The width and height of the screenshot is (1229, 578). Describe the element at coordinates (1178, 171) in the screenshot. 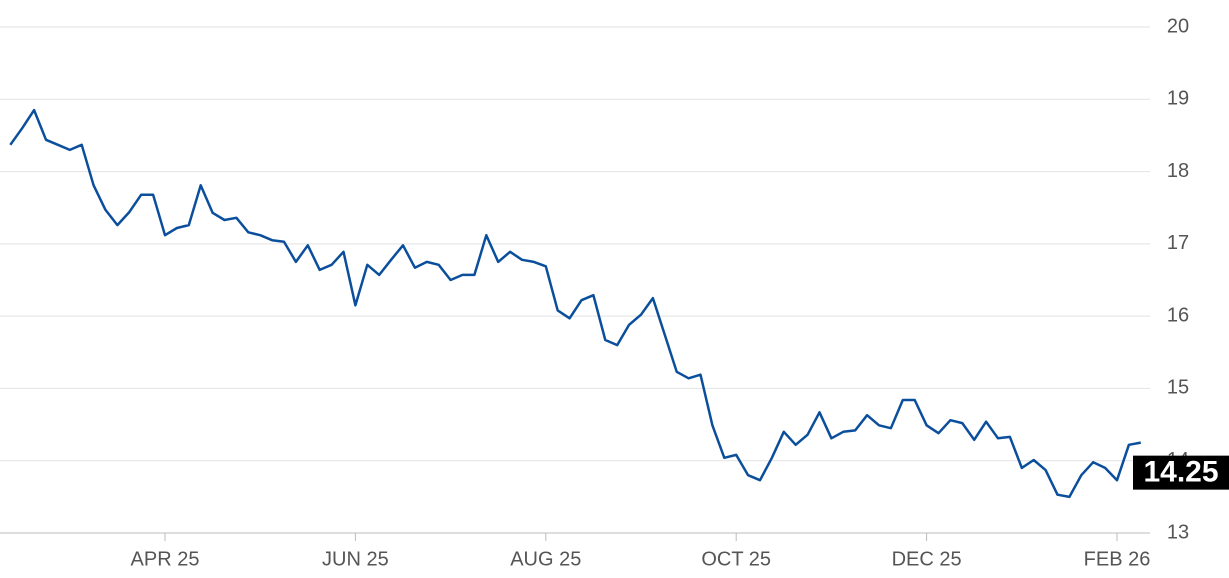

I see `y-tick-label: 18` at that location.